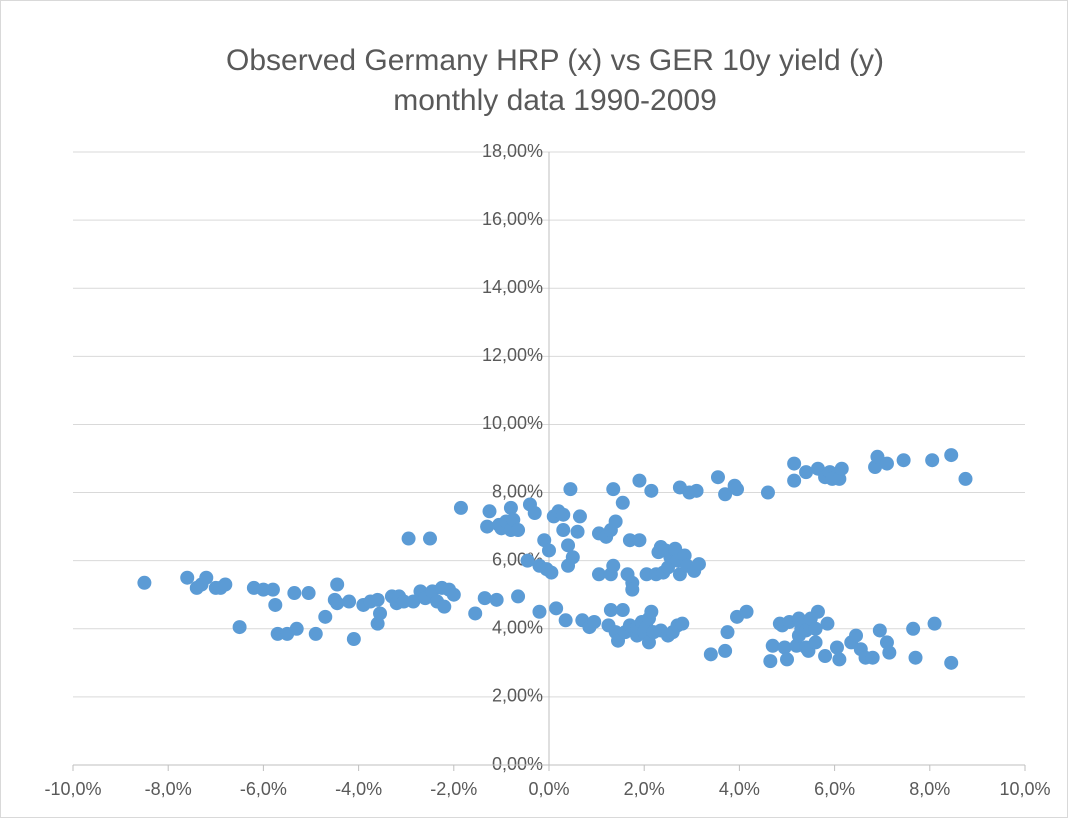 The width and height of the screenshot is (1068, 823). What do you see at coordinates (517, 764) in the screenshot?
I see `y-tick-label: 0,00%` at bounding box center [517, 764].